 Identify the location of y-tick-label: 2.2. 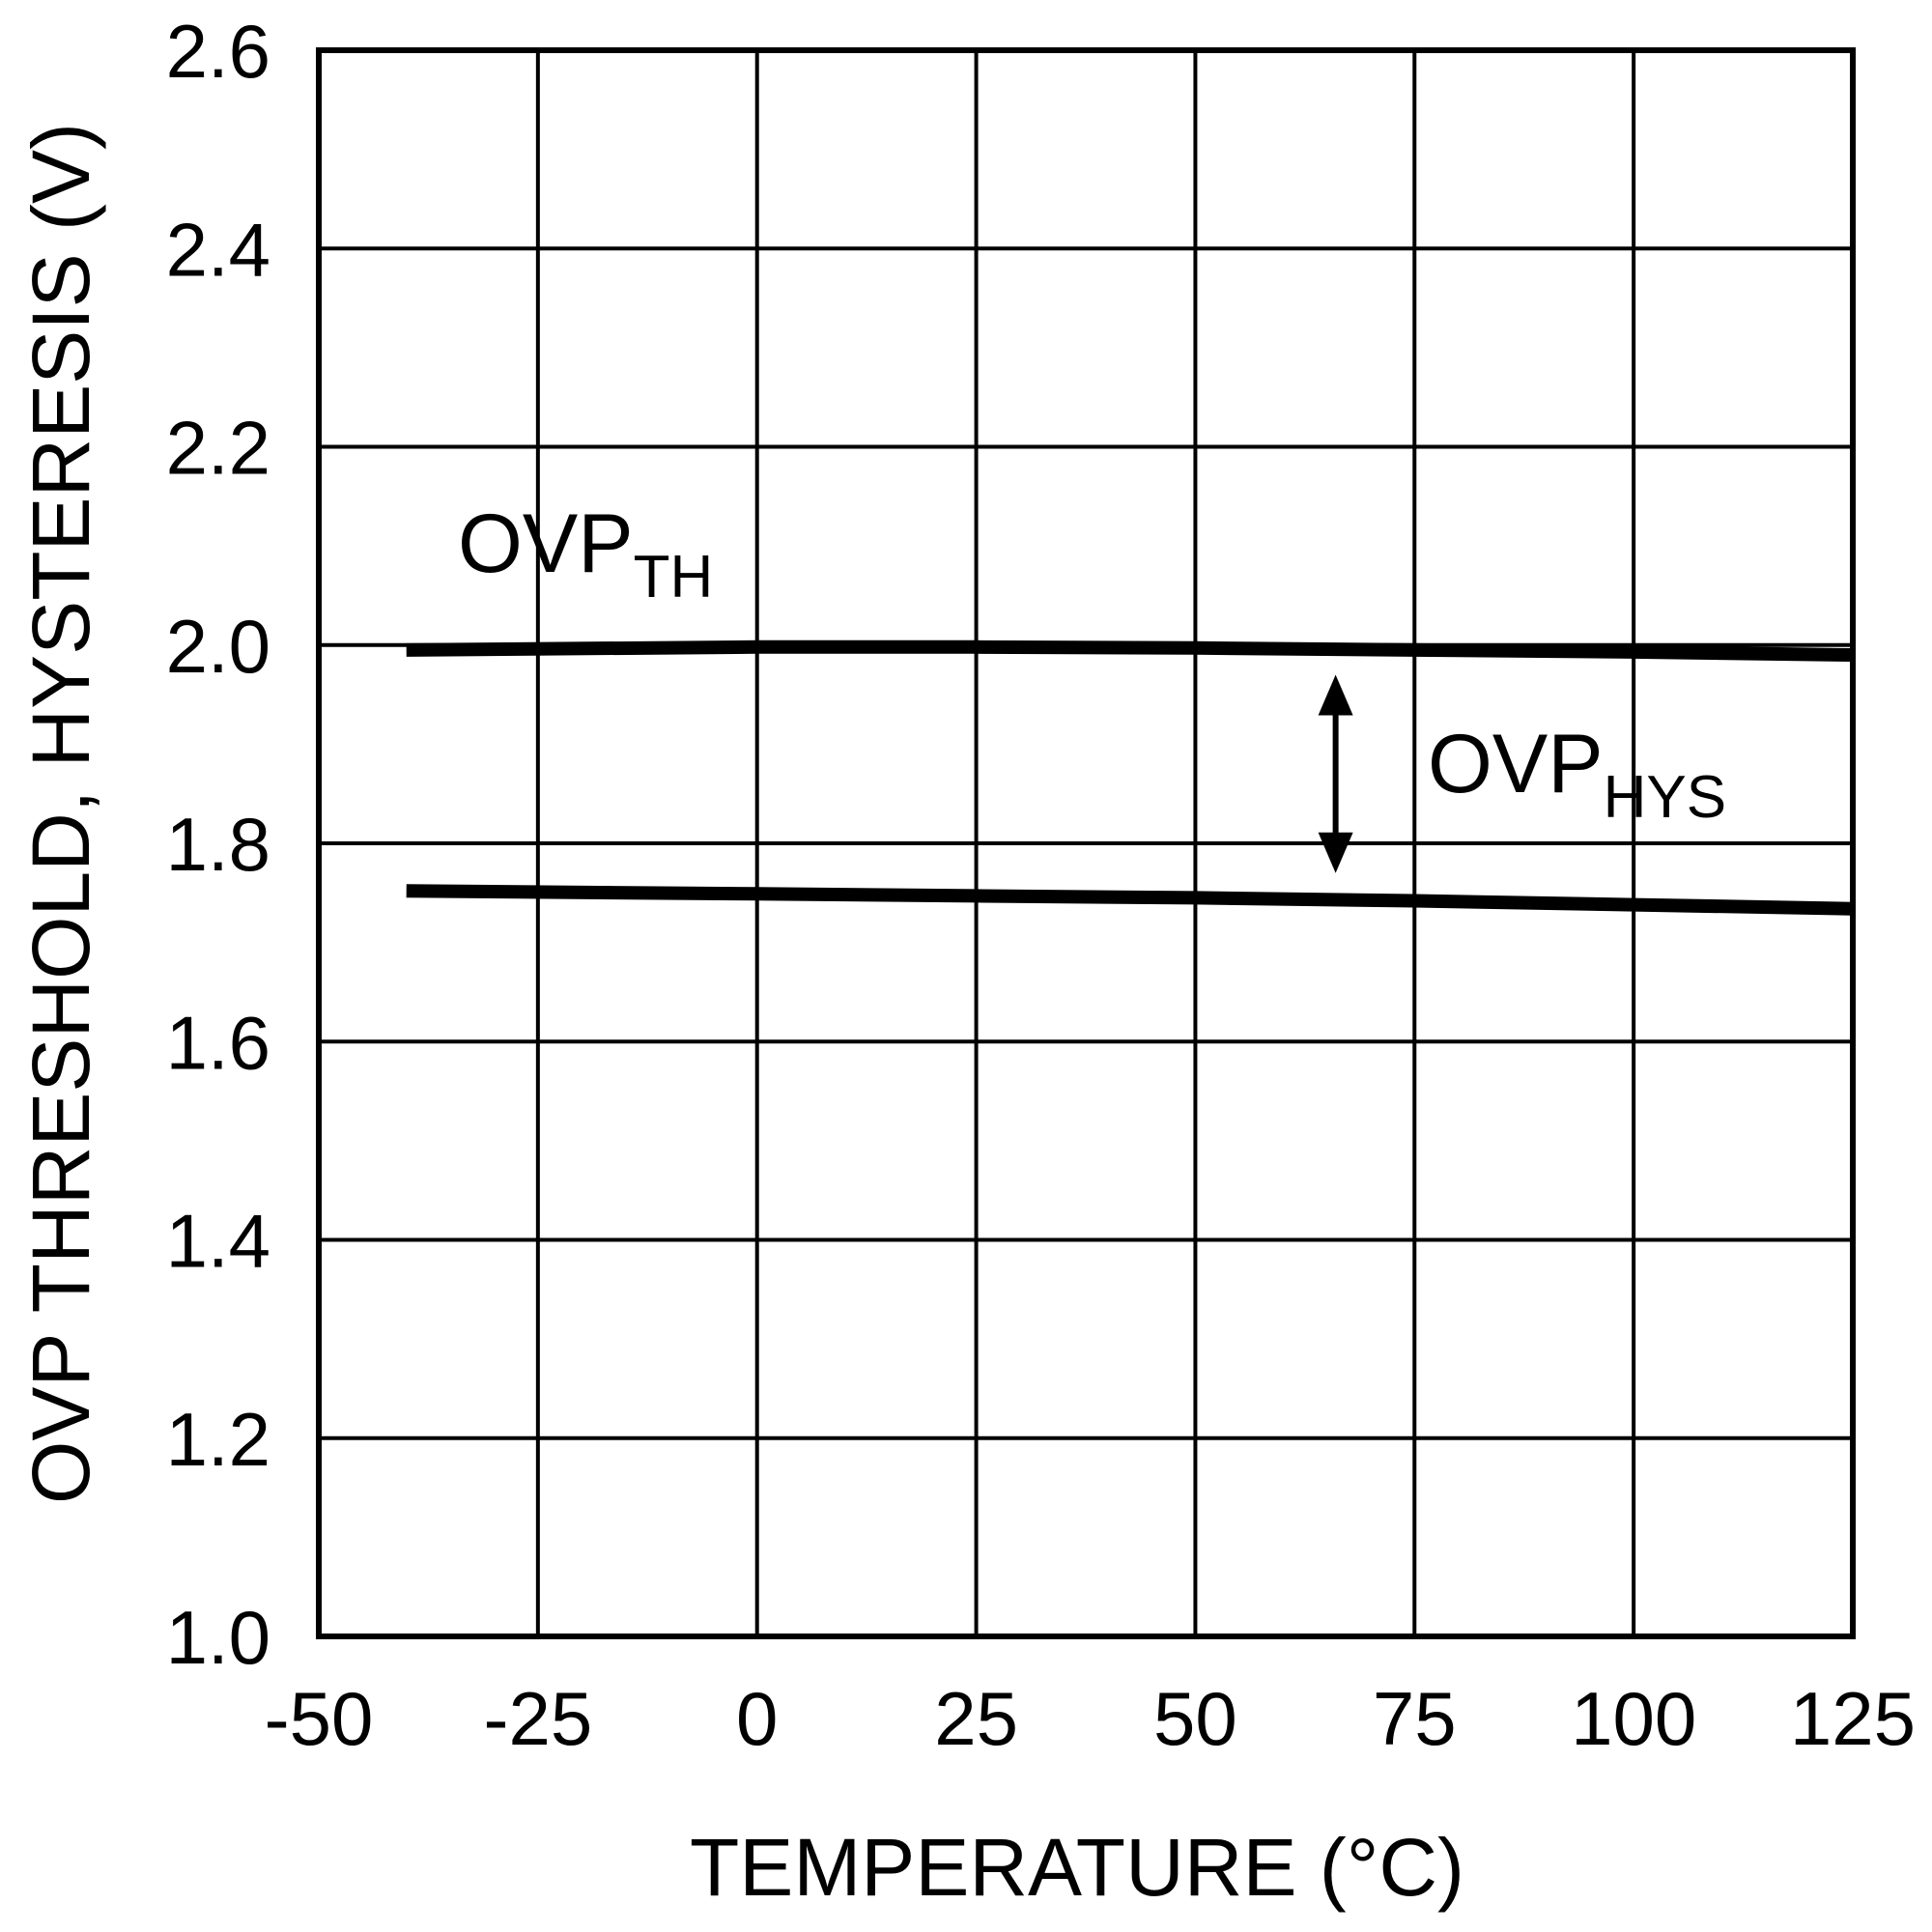
(218, 448).